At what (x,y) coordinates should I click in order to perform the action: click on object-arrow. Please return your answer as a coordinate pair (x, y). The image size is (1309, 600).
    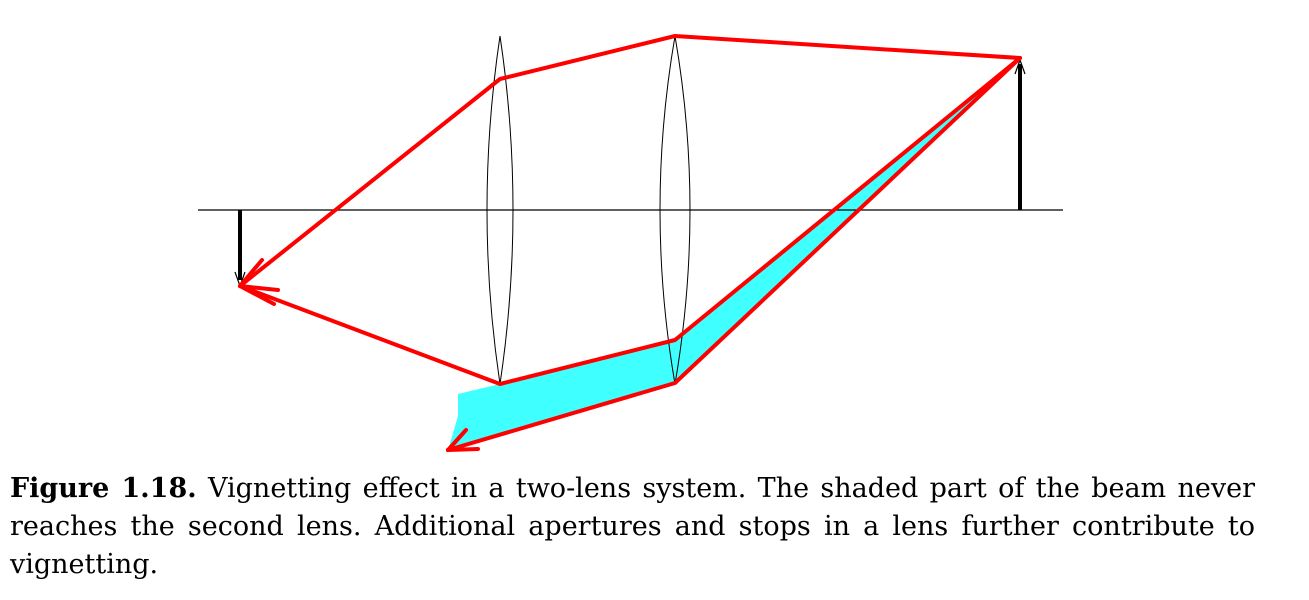
    Looking at the image, I should click on (1020, 134).